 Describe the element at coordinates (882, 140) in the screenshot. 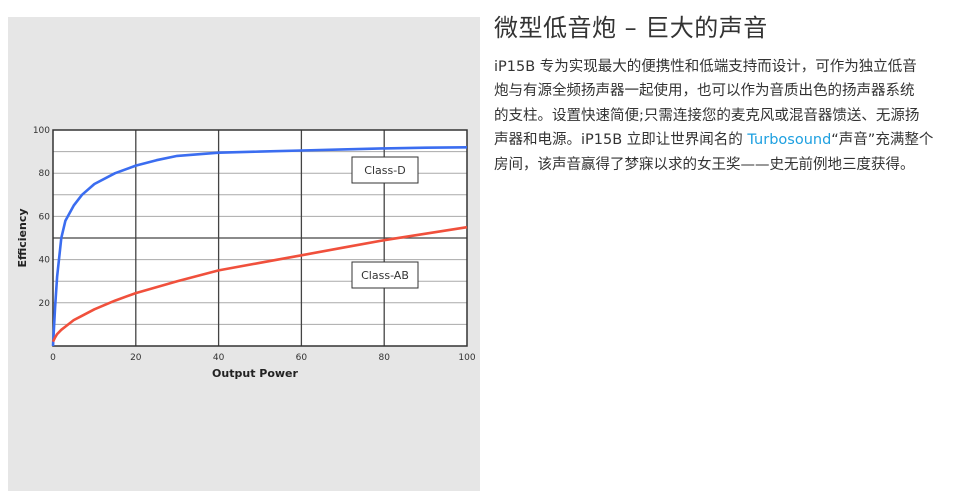

I see `paragraph-text: “声音”充满整个` at that location.